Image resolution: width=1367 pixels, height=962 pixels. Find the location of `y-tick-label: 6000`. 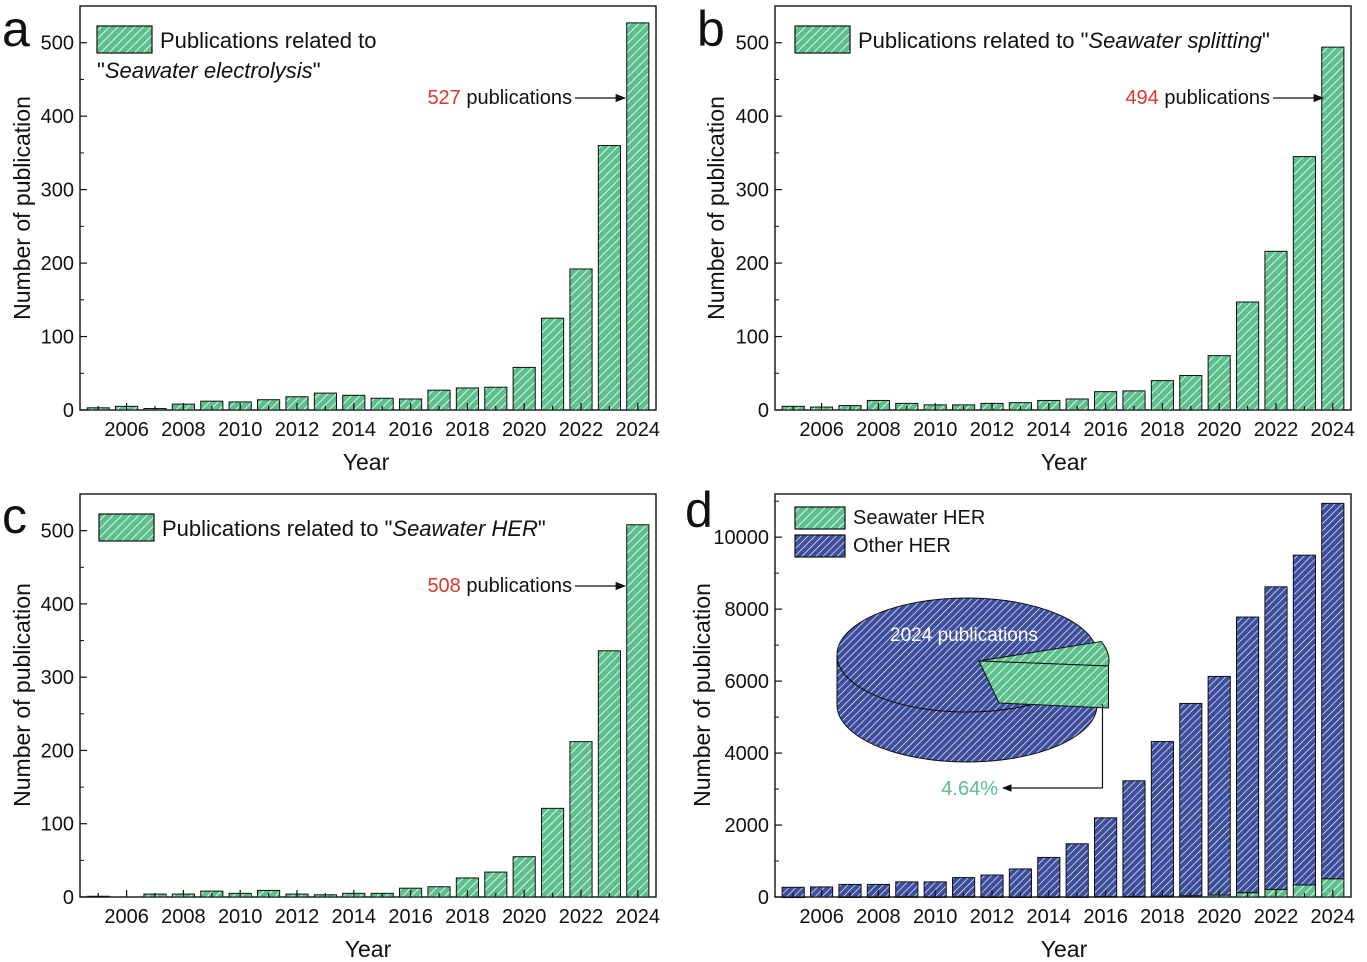

y-tick-label: 6000 is located at coordinates (747, 682).